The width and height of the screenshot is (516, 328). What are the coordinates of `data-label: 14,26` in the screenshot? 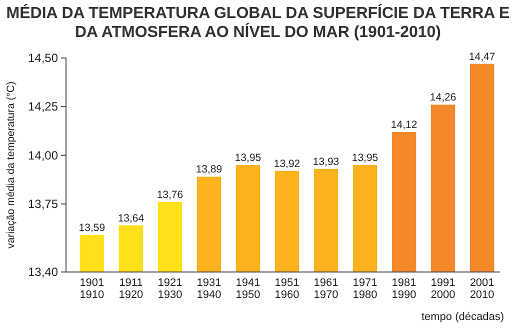 It's located at (443, 98).